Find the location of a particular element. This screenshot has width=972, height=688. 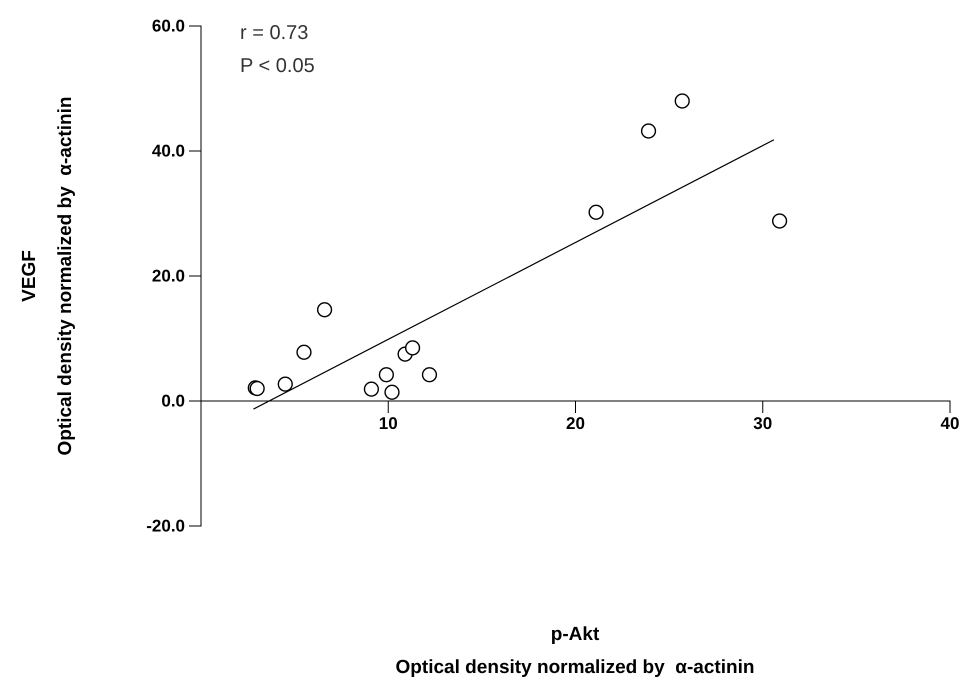

y-tick-label: 20.0 is located at coordinates (168, 276).